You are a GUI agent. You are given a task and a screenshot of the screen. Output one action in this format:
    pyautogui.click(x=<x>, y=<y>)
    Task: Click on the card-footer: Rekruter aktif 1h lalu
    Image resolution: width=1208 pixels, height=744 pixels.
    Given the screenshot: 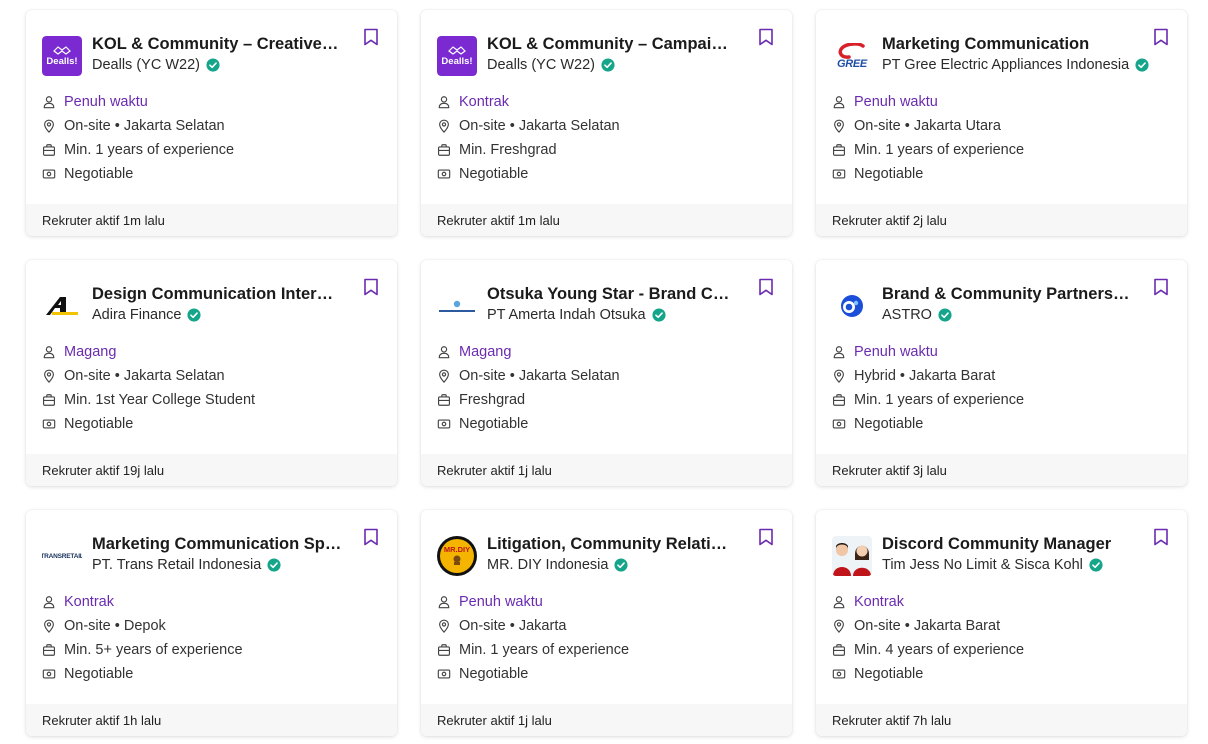 What is the action you would take?
    pyautogui.click(x=211, y=720)
    